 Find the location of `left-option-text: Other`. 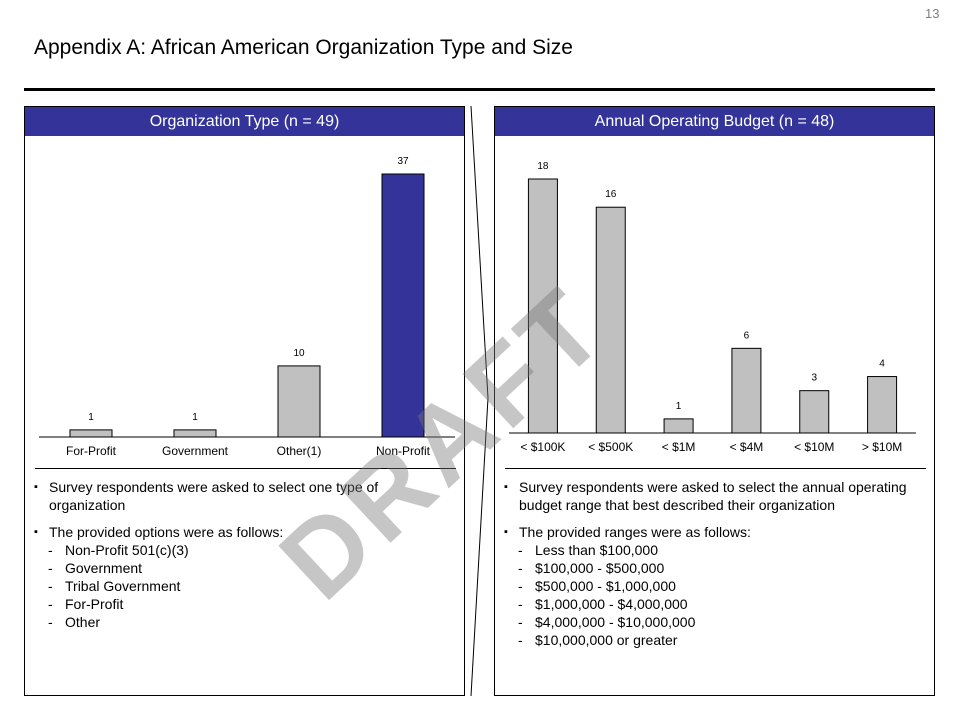

left-option-text: Other is located at coordinates (83, 622).